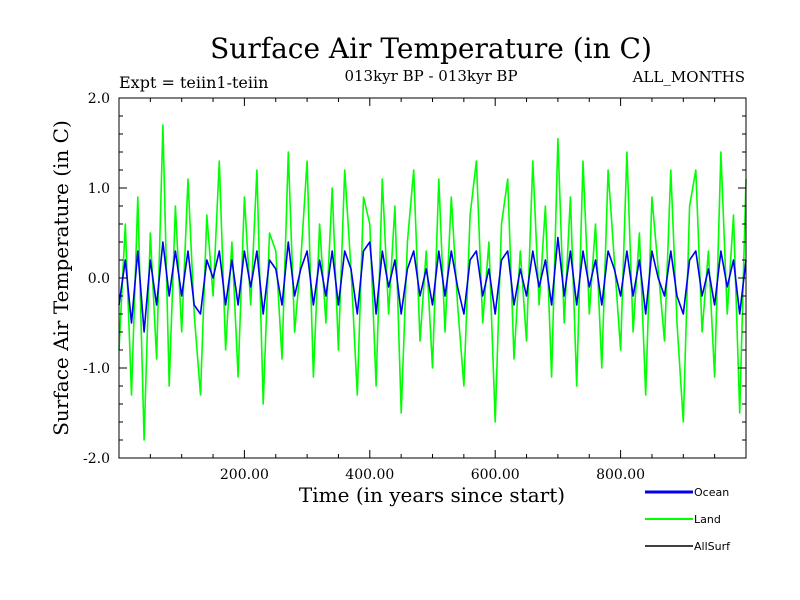  What do you see at coordinates (620, 475) in the screenshot?
I see `x-tick-label: 800.00` at bounding box center [620, 475].